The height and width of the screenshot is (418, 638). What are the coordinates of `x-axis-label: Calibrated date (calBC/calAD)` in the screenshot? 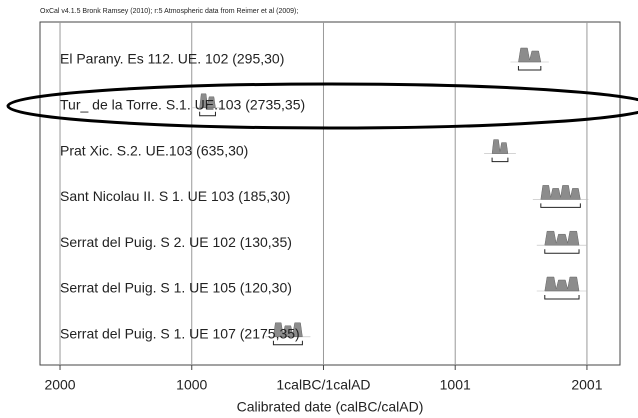 It's located at (330, 407).